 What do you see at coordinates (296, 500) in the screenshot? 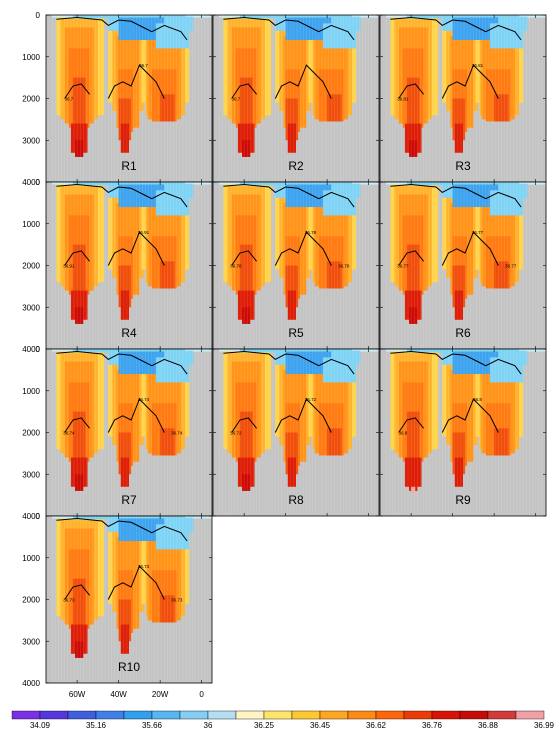
I see `panel-title: R8` at bounding box center [296, 500].